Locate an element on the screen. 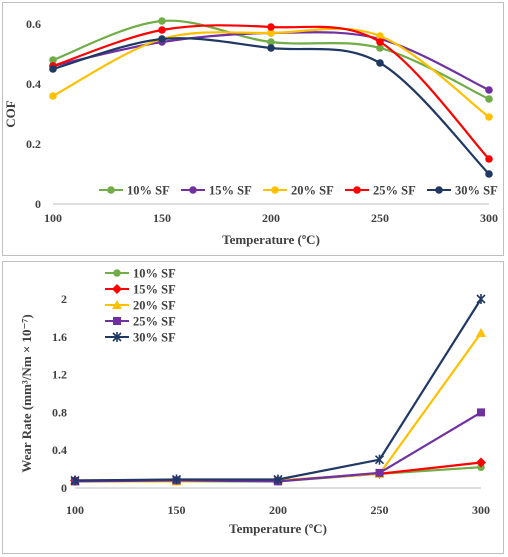 The width and height of the screenshot is (508, 557). y-tick-label: 1.2 is located at coordinates (59, 375).